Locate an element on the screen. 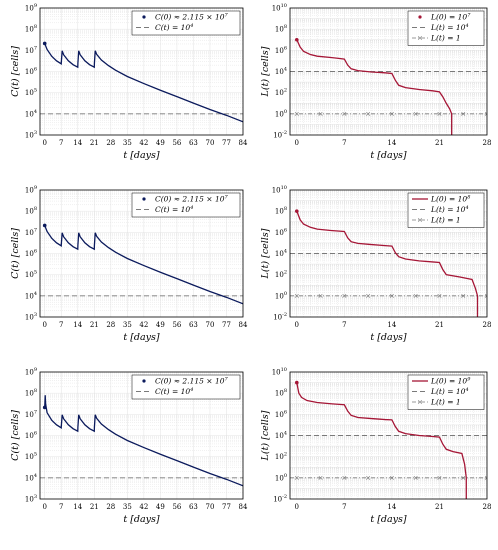 The width and height of the screenshot is (498, 550). legend-entry: C(t) = 104 is located at coordinates (174, 209).